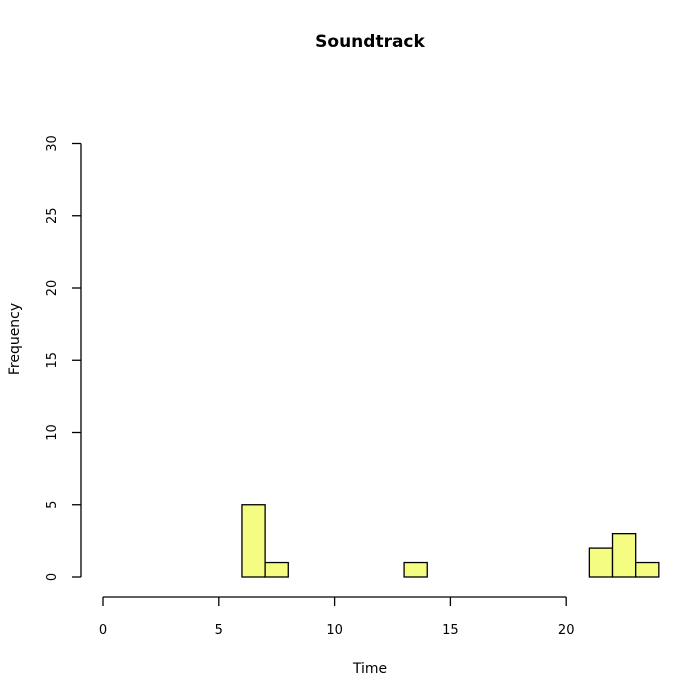 The height and width of the screenshot is (699, 699). What do you see at coordinates (52, 577) in the screenshot?
I see `y-tick-label: 0` at bounding box center [52, 577].